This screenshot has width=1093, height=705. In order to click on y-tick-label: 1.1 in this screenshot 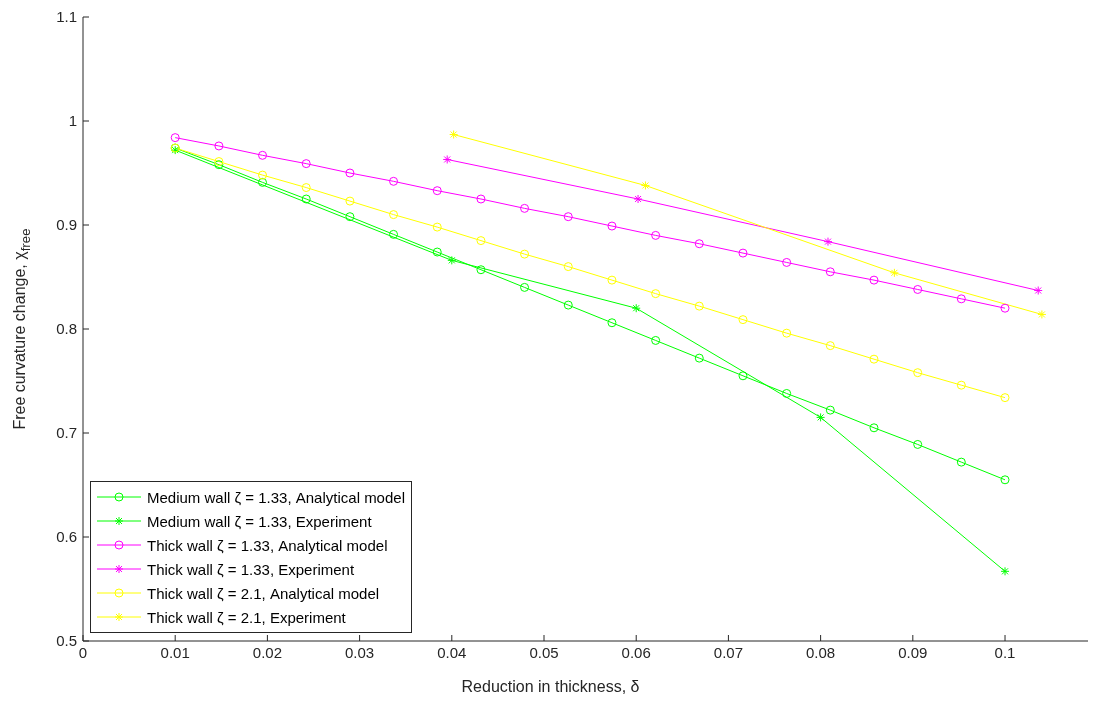, I will do `click(66, 17)`.